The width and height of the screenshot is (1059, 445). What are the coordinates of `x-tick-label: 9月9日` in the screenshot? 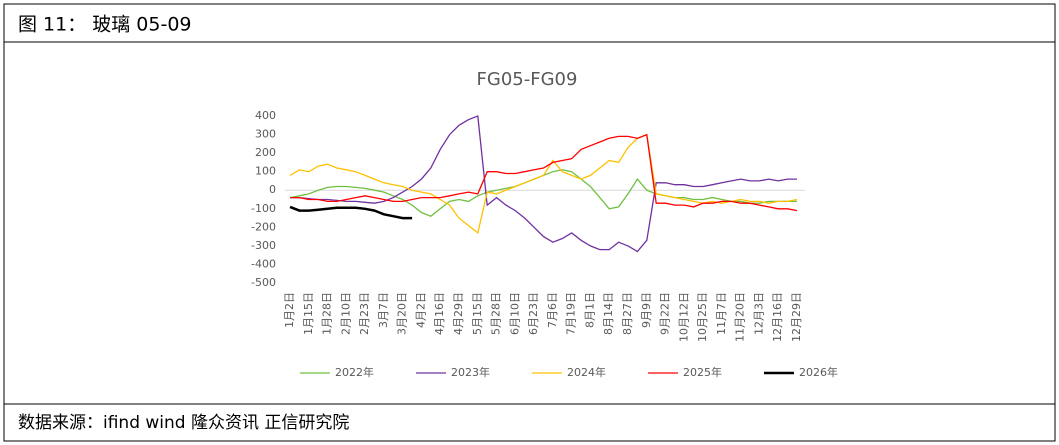 It's located at (646, 310).